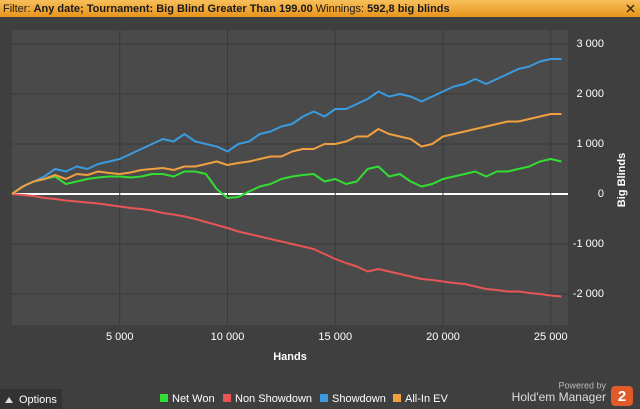 Image resolution: width=640 pixels, height=409 pixels. Describe the element at coordinates (551, 337) in the screenshot. I see `x-tick-label: 25 000` at that location.